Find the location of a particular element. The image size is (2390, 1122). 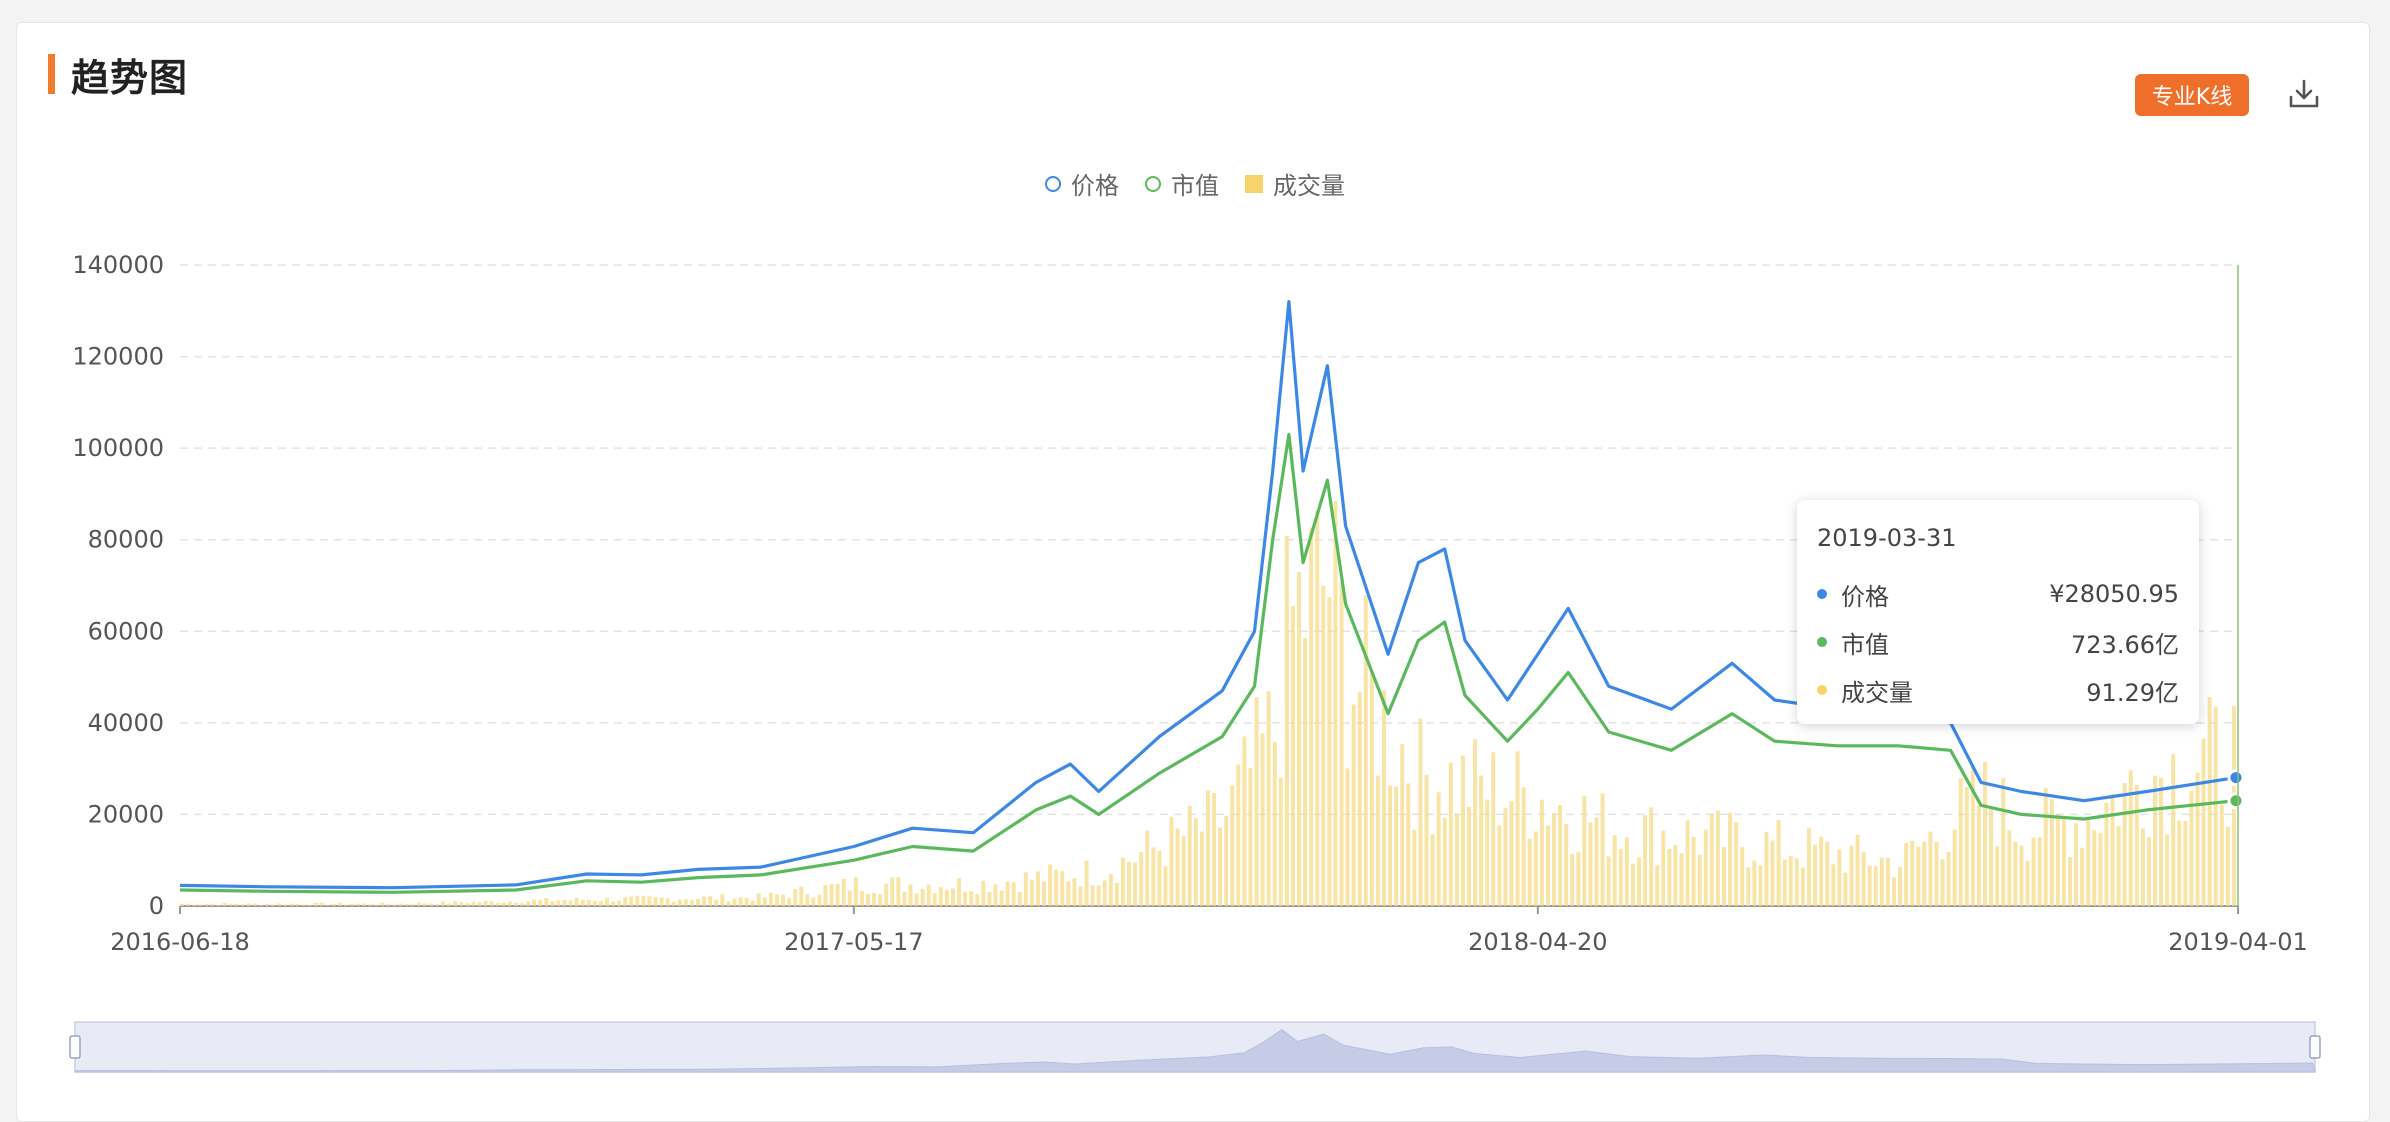

legend-item-market-cap: 市值 is located at coordinates (1182, 183).